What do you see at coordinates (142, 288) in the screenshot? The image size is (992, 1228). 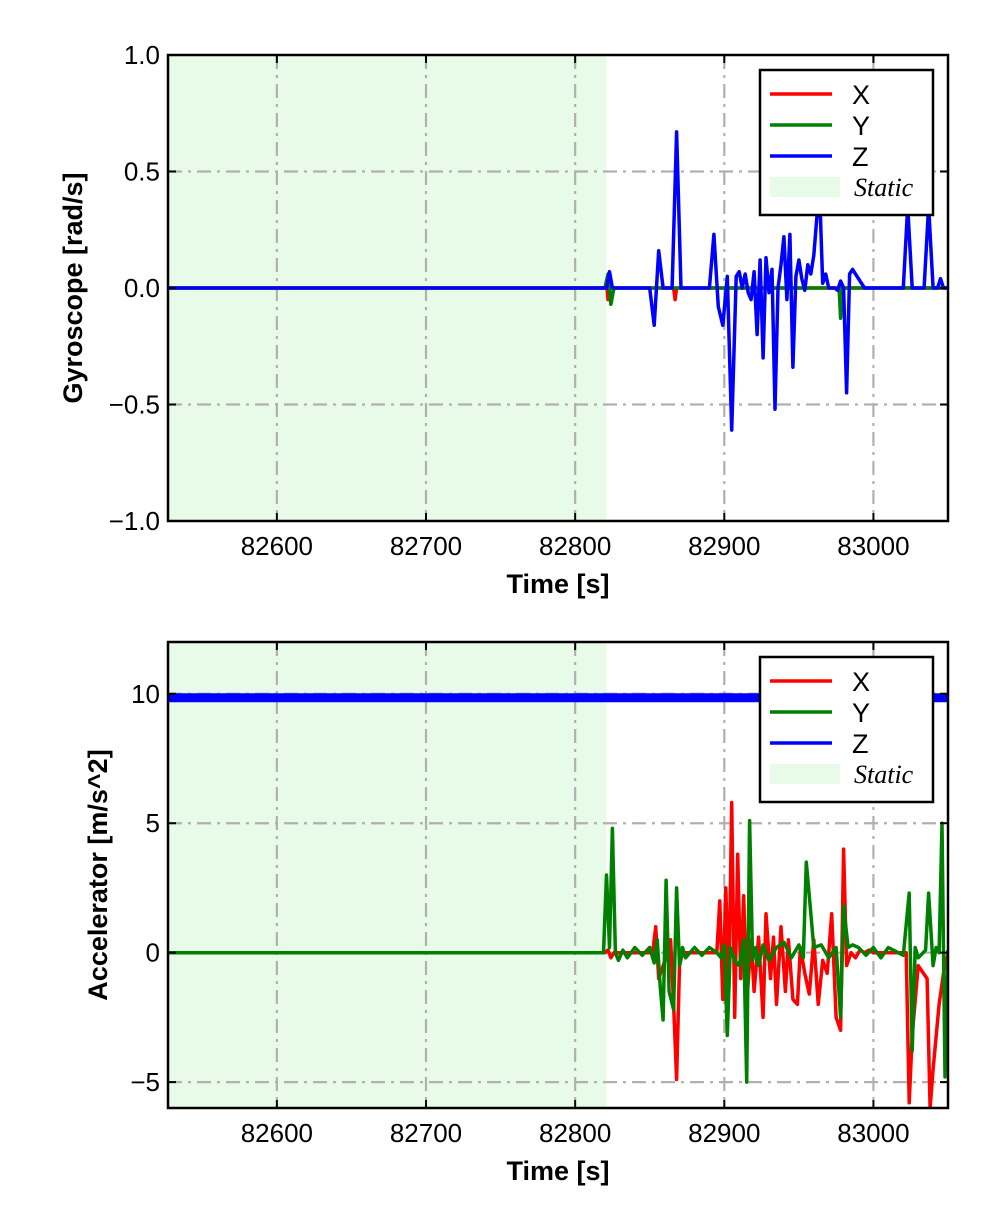 I see `y-tick-label: 0.0` at bounding box center [142, 288].